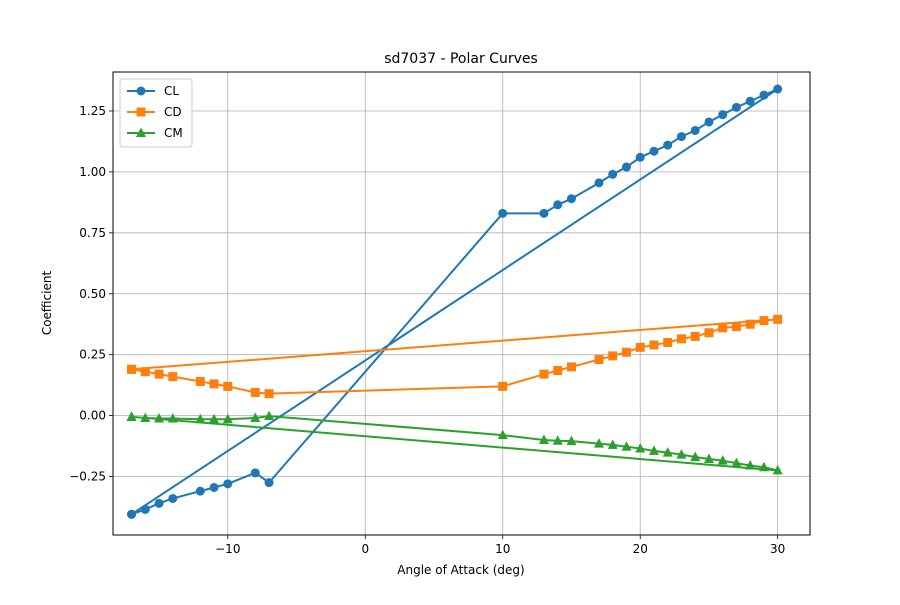  What do you see at coordinates (153, 91) in the screenshot?
I see `legend-item-cl: CL` at bounding box center [153, 91].